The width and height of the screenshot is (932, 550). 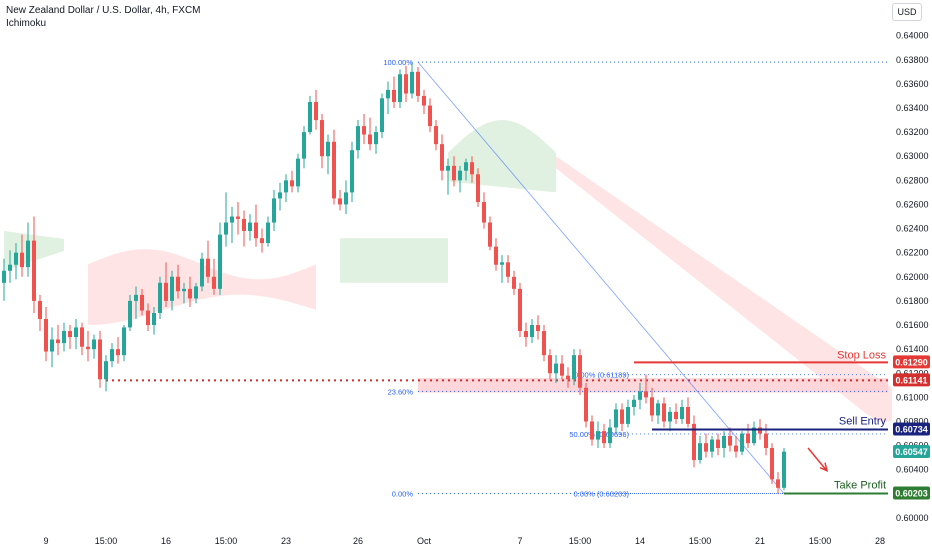 What do you see at coordinates (286, 541) in the screenshot?
I see `x-tick-label: 23` at bounding box center [286, 541].